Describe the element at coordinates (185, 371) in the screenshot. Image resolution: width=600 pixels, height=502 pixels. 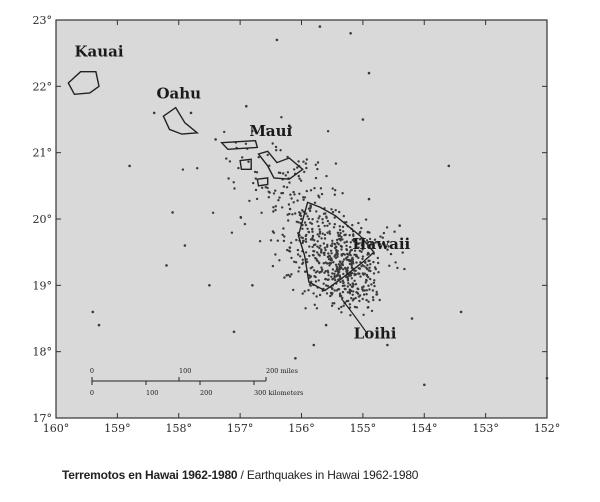
I see `scale-mile-label: 100` at that location.